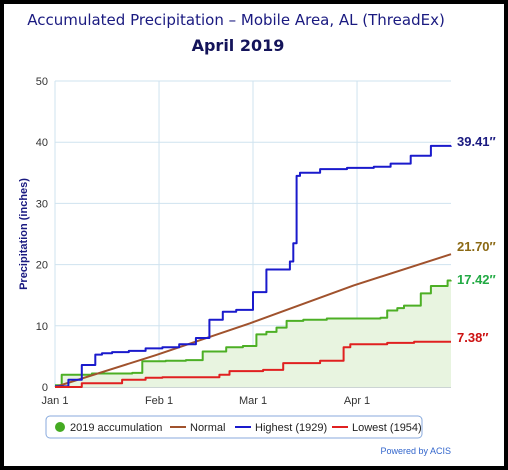 The width and height of the screenshot is (508, 470). What do you see at coordinates (42, 204) in the screenshot?
I see `y-tick-label: 30` at bounding box center [42, 204].